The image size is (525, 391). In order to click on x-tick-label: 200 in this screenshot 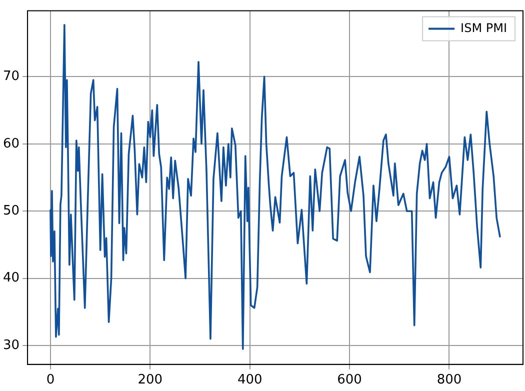, I will do `click(150, 380)`.